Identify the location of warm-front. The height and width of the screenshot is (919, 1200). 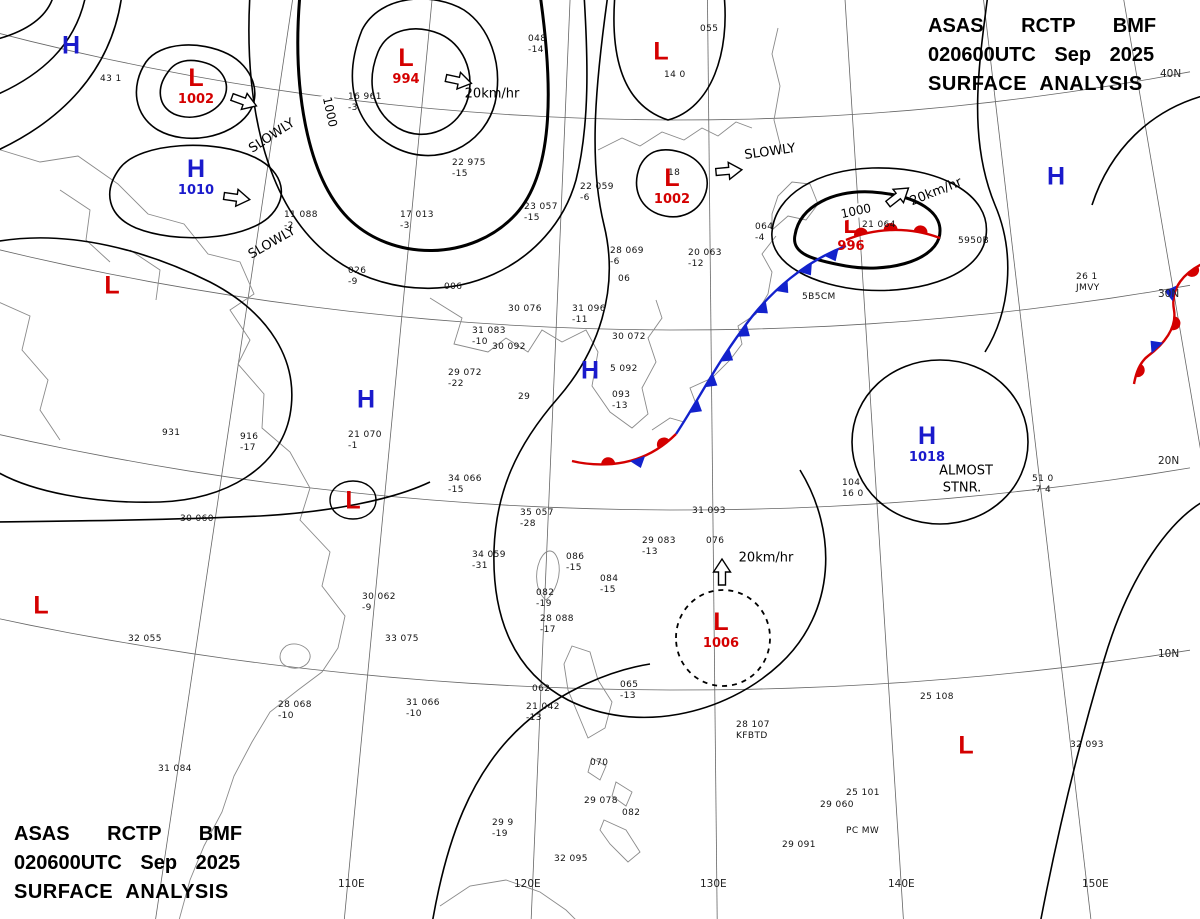
(893, 232).